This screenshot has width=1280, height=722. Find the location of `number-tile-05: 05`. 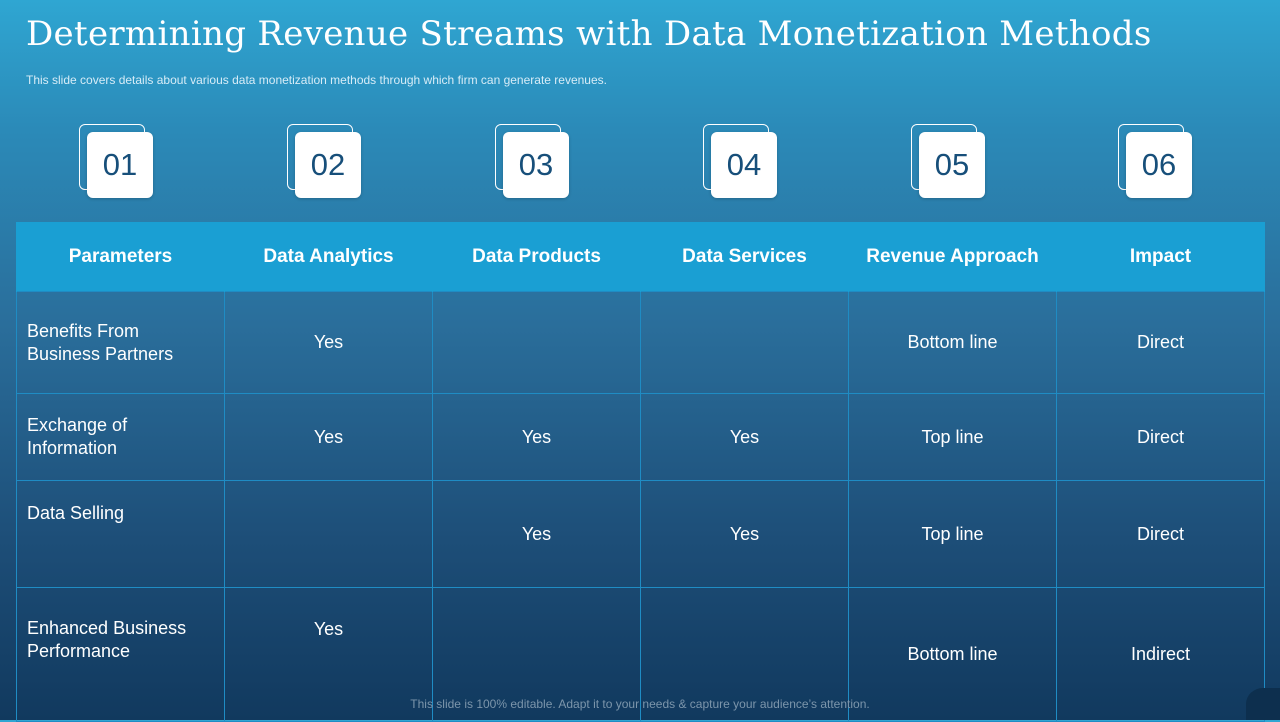

number-tile-05: 05 is located at coordinates (949, 162).